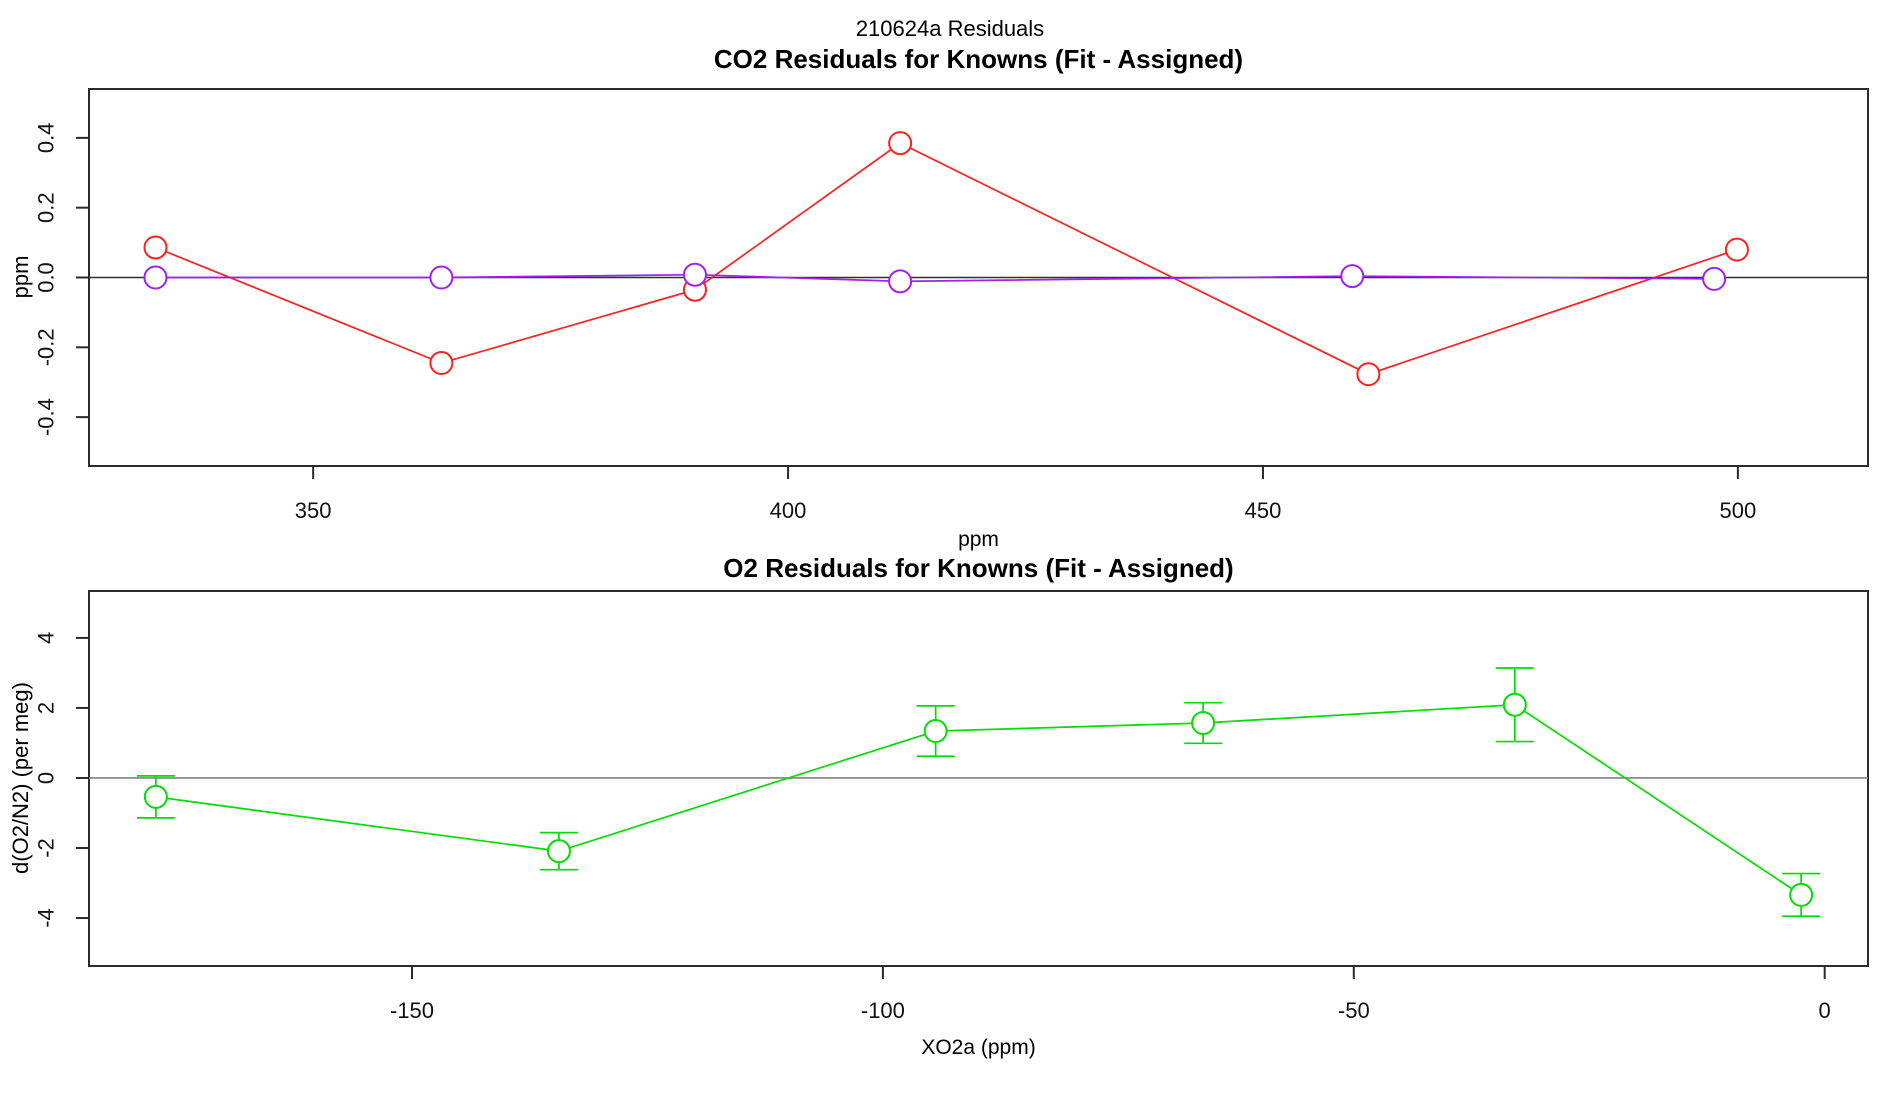  What do you see at coordinates (46, 277) in the screenshot?
I see `y-tick-label: 0.0` at bounding box center [46, 277].